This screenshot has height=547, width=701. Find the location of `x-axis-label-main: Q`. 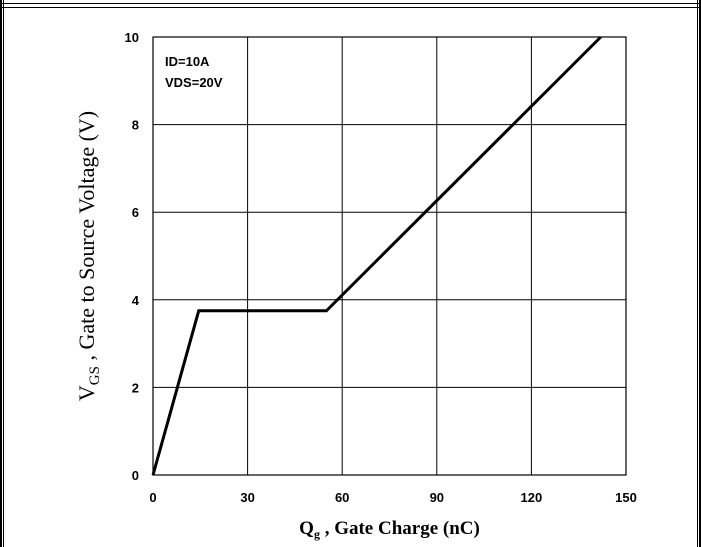

x-axis-label-main: Q is located at coordinates (306, 528).